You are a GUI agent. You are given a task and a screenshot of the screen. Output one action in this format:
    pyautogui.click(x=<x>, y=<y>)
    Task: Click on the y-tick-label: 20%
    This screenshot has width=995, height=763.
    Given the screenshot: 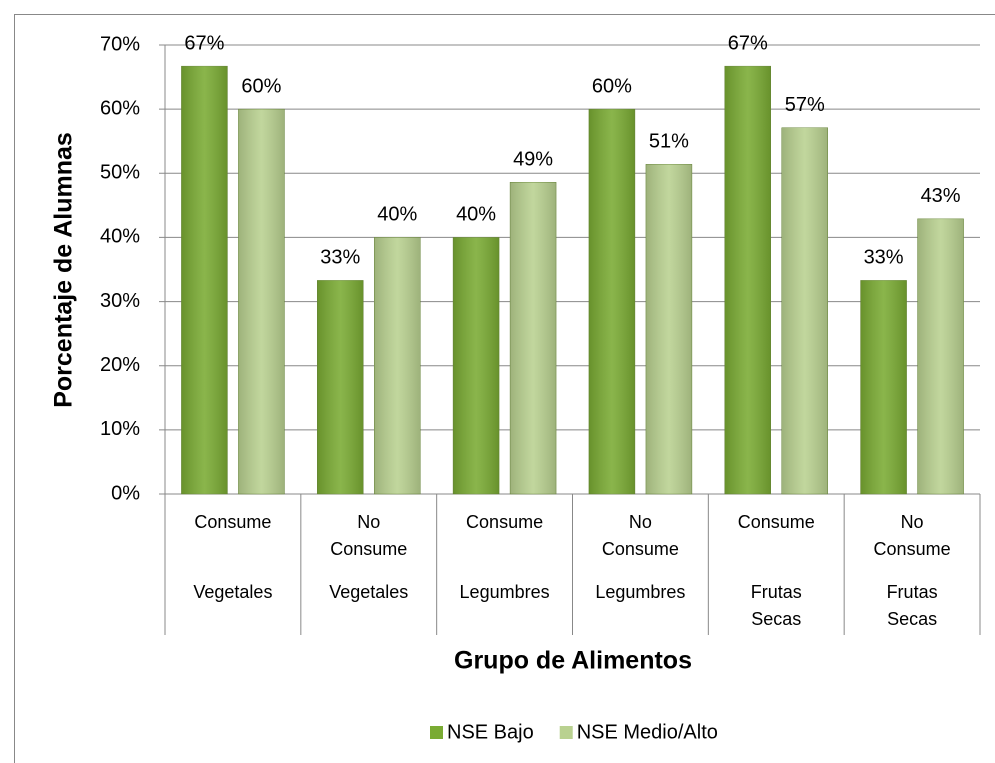 What is the action you would take?
    pyautogui.click(x=120, y=365)
    